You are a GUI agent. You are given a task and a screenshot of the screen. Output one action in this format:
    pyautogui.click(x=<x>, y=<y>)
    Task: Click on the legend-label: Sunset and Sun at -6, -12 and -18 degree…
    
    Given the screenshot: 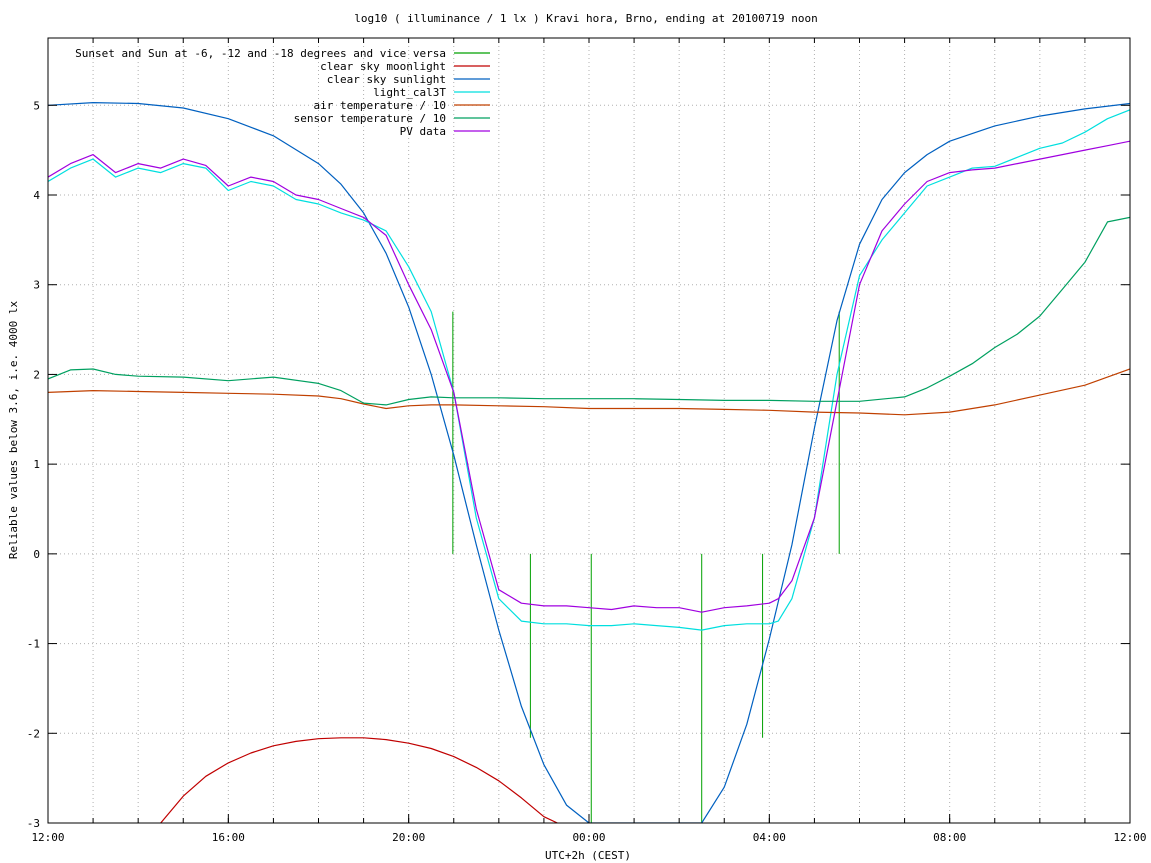 What is the action you would take?
    pyautogui.click(x=260, y=53)
    